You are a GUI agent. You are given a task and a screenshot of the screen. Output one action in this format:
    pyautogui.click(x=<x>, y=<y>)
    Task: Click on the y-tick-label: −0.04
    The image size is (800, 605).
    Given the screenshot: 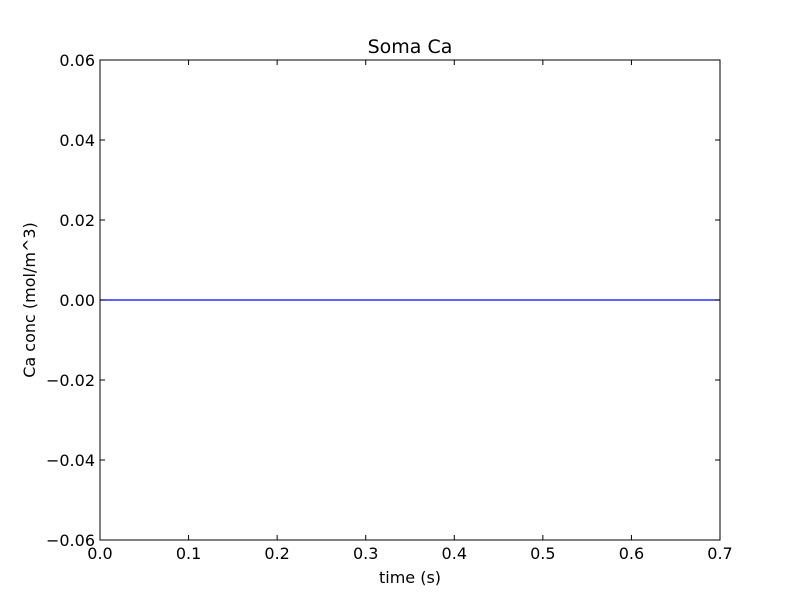 What is the action you would take?
    pyautogui.click(x=70, y=460)
    